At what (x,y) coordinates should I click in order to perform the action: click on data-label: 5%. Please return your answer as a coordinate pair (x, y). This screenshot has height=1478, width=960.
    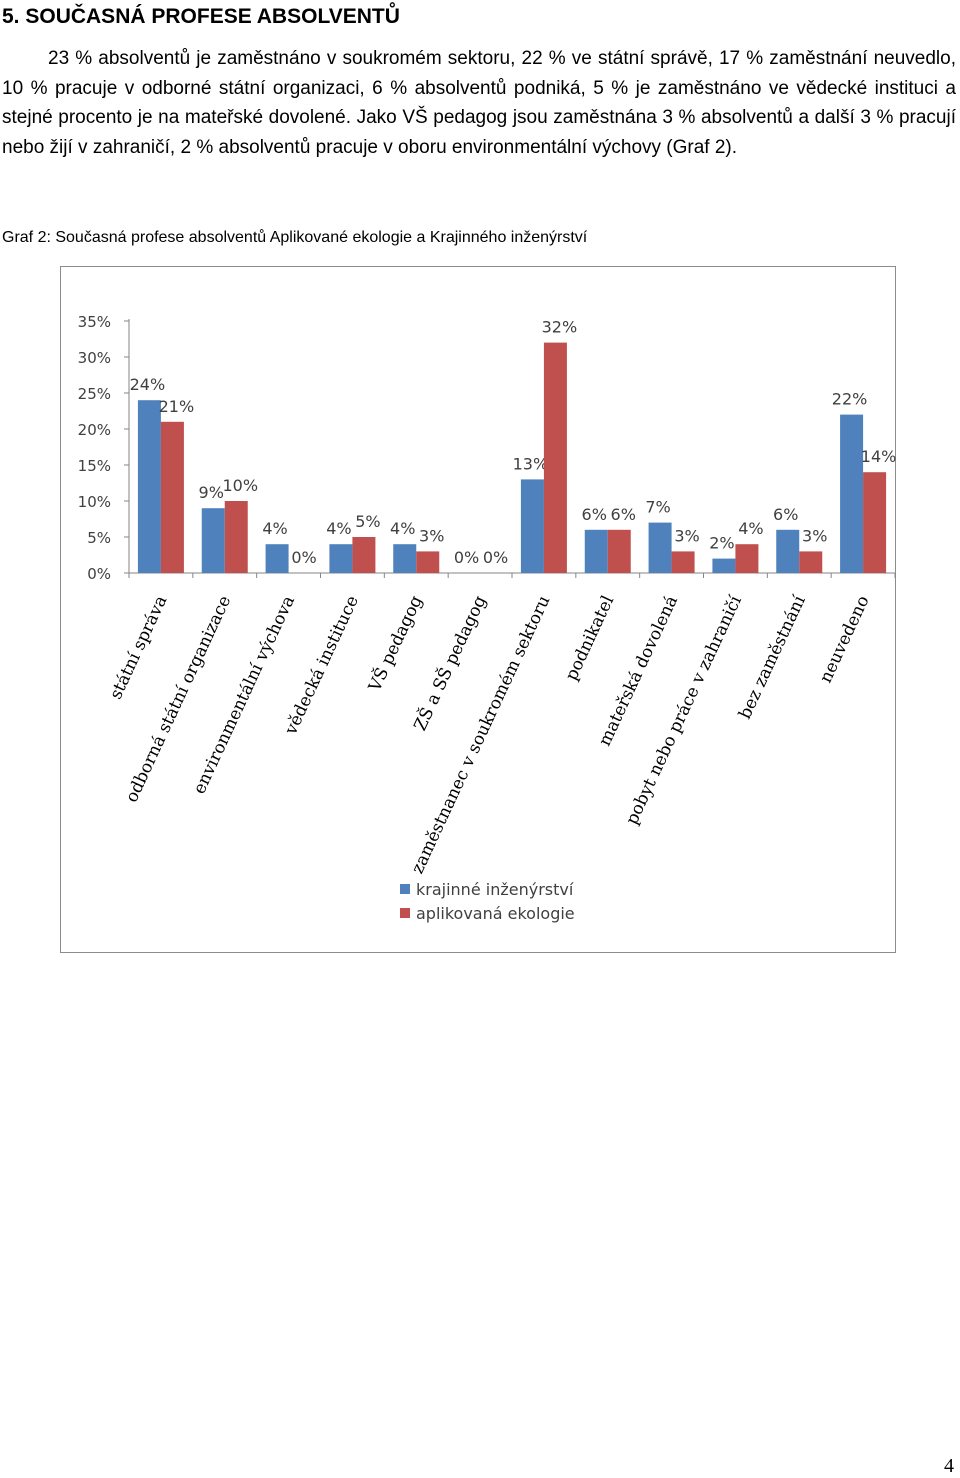
    Looking at the image, I should click on (367, 521).